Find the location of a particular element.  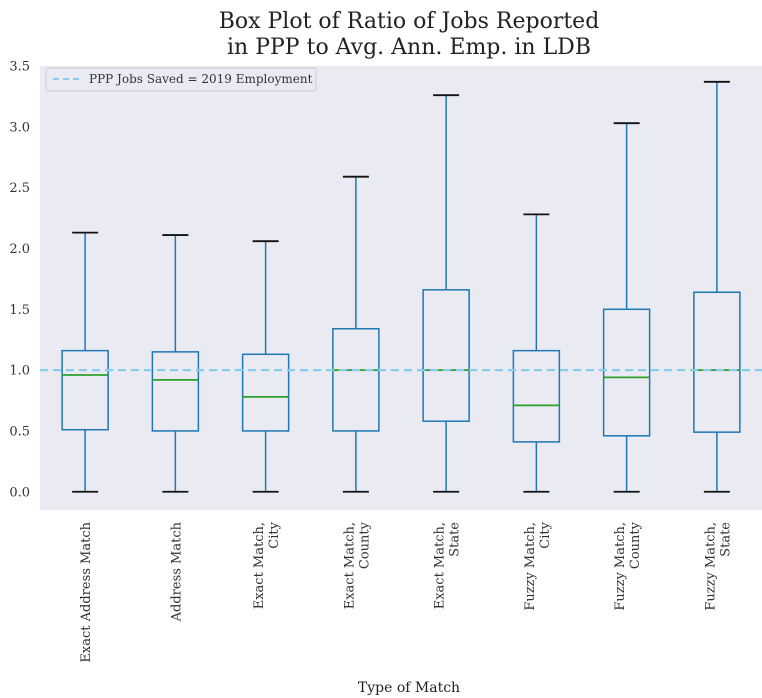

y-tick-label: 1.5 is located at coordinates (19, 310).